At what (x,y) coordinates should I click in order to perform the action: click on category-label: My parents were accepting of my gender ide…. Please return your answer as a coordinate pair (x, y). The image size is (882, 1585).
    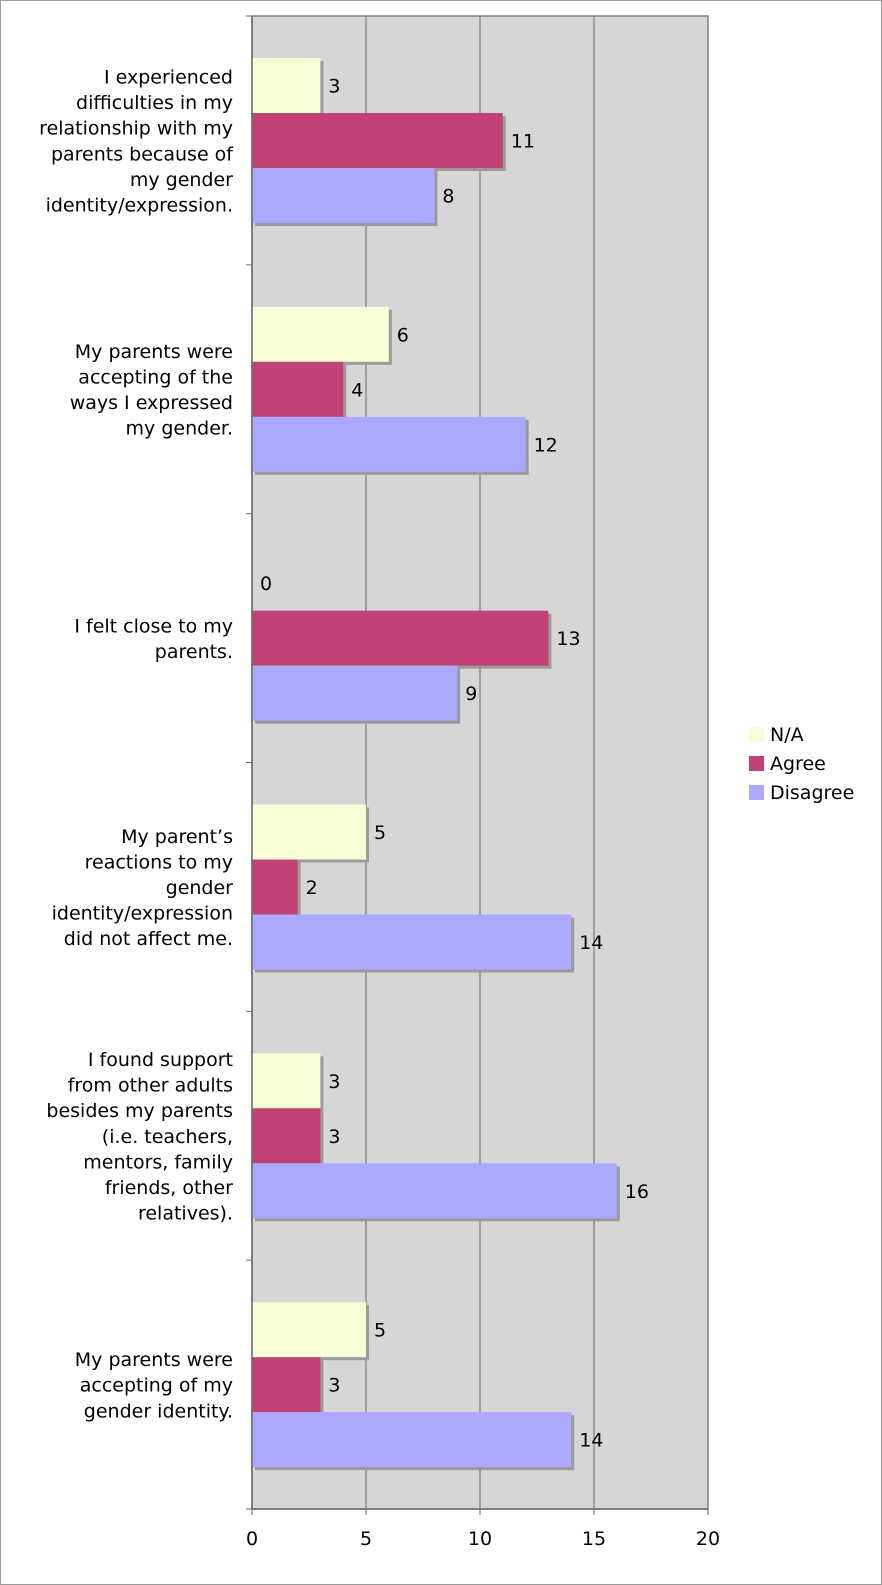
    Looking at the image, I should click on (154, 1385).